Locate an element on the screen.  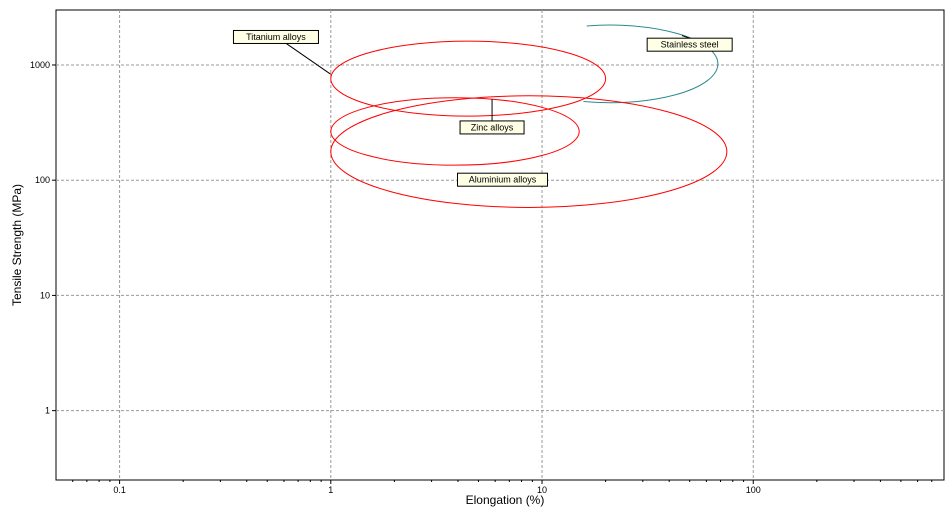
bubble-aluminium-alloys is located at coordinates (529, 151).